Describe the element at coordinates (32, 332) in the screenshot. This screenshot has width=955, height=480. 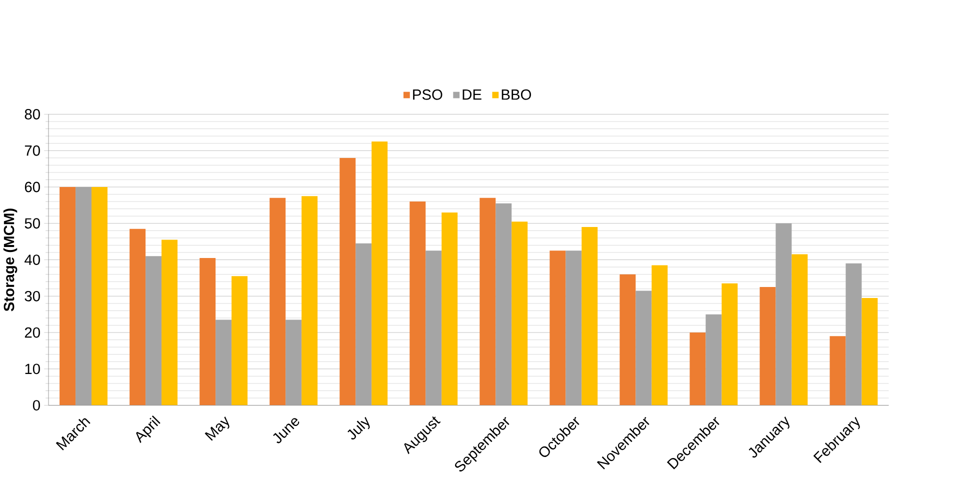
I see `y-tick-label: 20` at that location.